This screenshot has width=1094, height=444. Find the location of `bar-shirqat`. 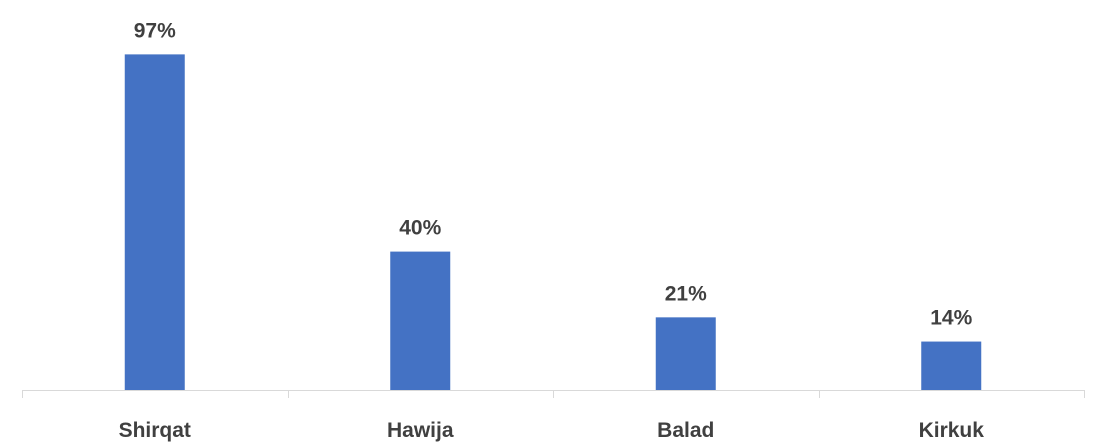

bar-shirqat is located at coordinates (154, 222).